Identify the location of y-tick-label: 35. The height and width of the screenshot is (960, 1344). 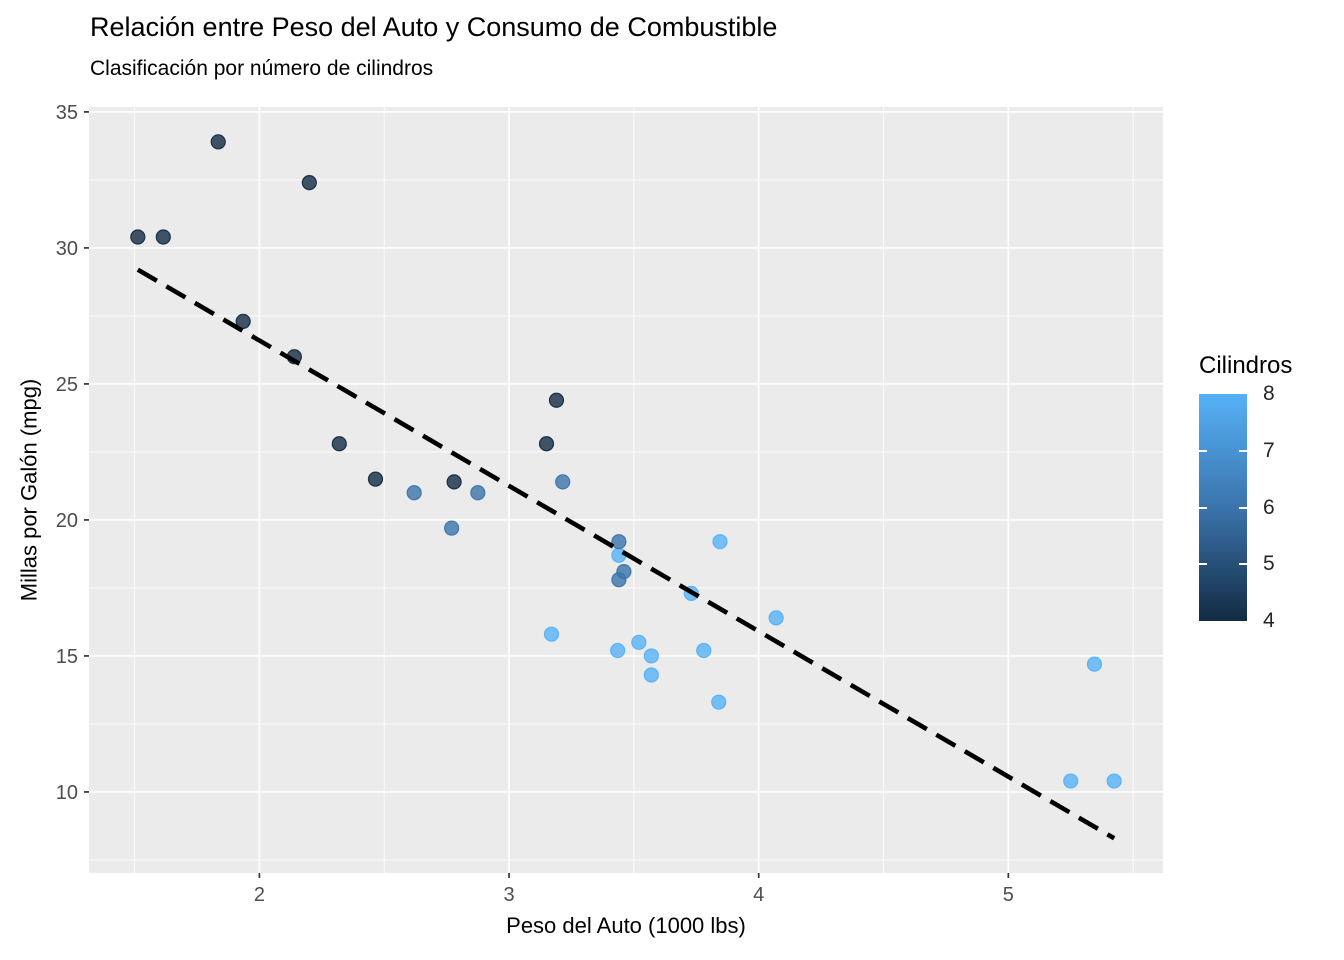
(67, 113).